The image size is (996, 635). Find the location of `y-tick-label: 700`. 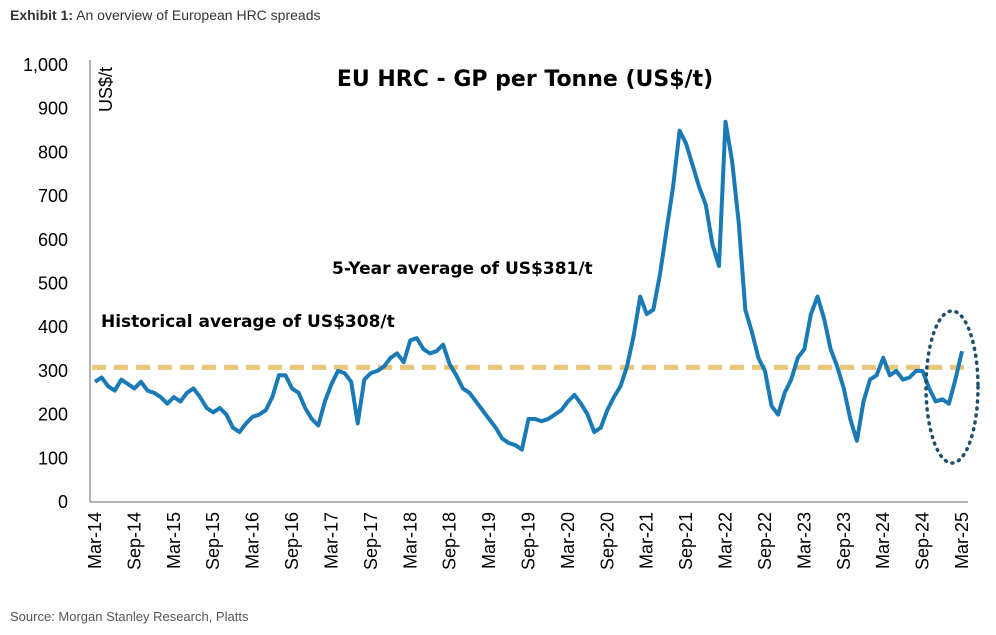

y-tick-label: 700 is located at coordinates (53, 196).